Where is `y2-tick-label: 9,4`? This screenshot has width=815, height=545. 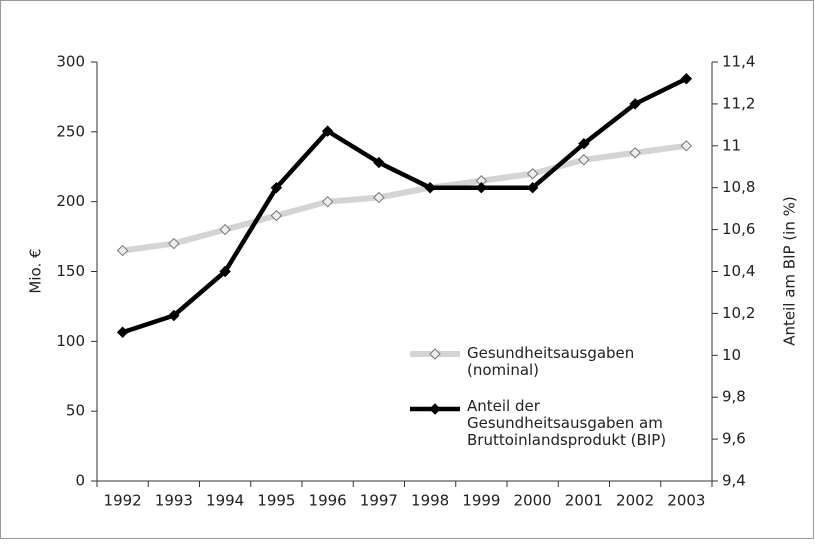
y2-tick-label: 9,4 is located at coordinates (734, 481).